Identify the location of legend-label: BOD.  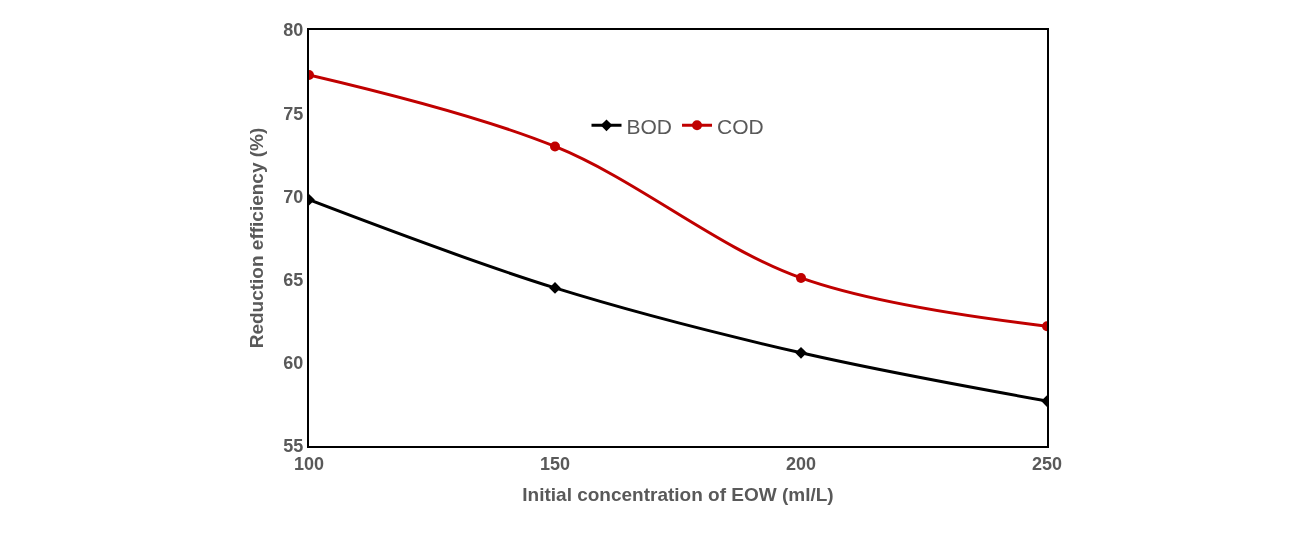
(649, 126).